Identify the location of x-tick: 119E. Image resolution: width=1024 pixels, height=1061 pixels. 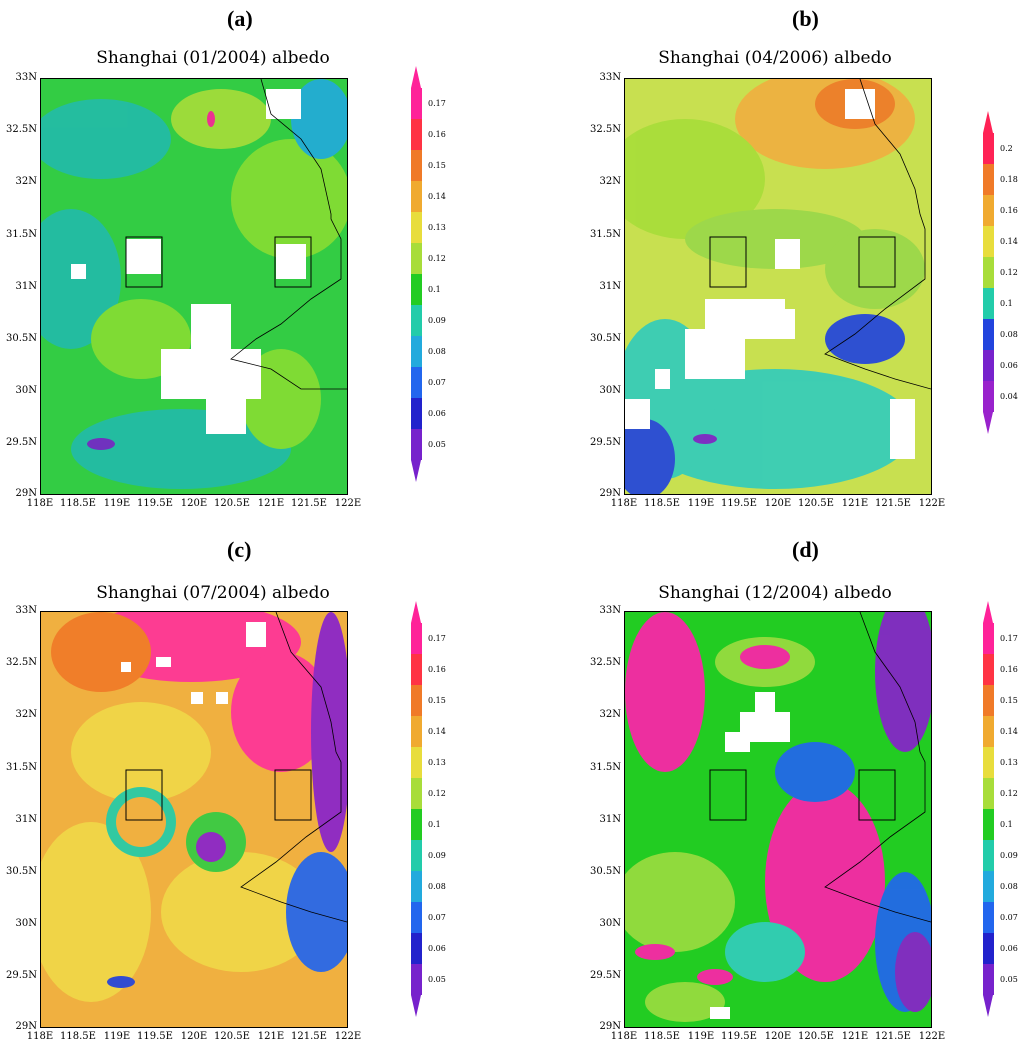
(117, 503).